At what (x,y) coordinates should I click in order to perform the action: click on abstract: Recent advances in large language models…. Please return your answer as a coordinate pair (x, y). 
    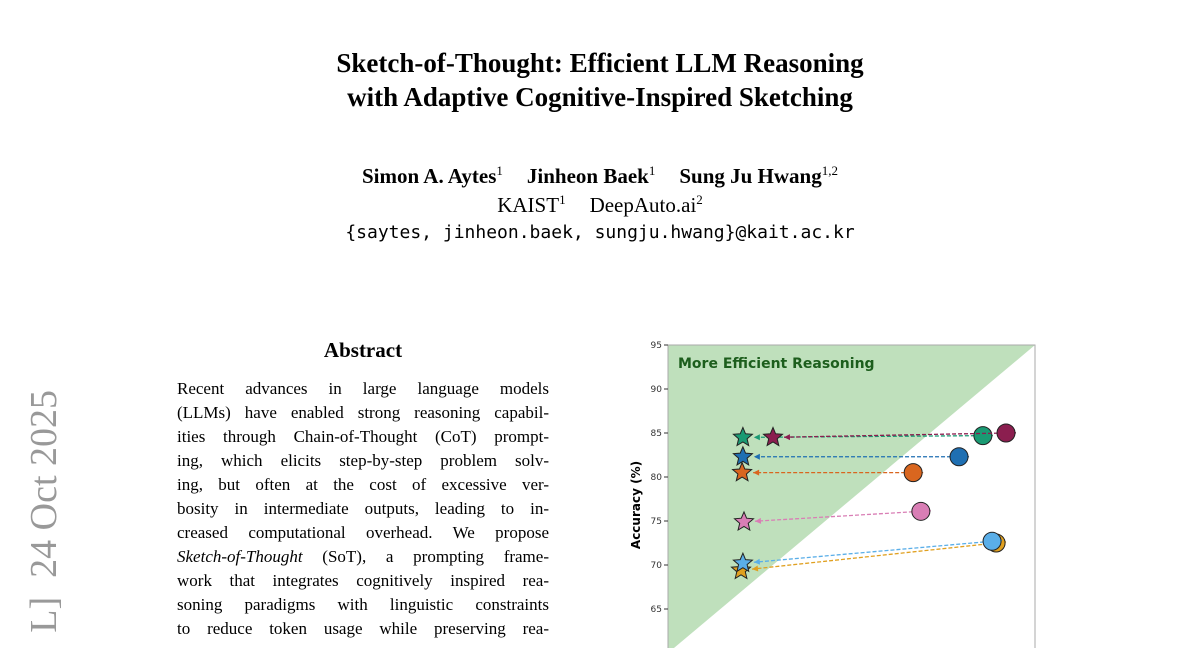
    Looking at the image, I should click on (363, 509).